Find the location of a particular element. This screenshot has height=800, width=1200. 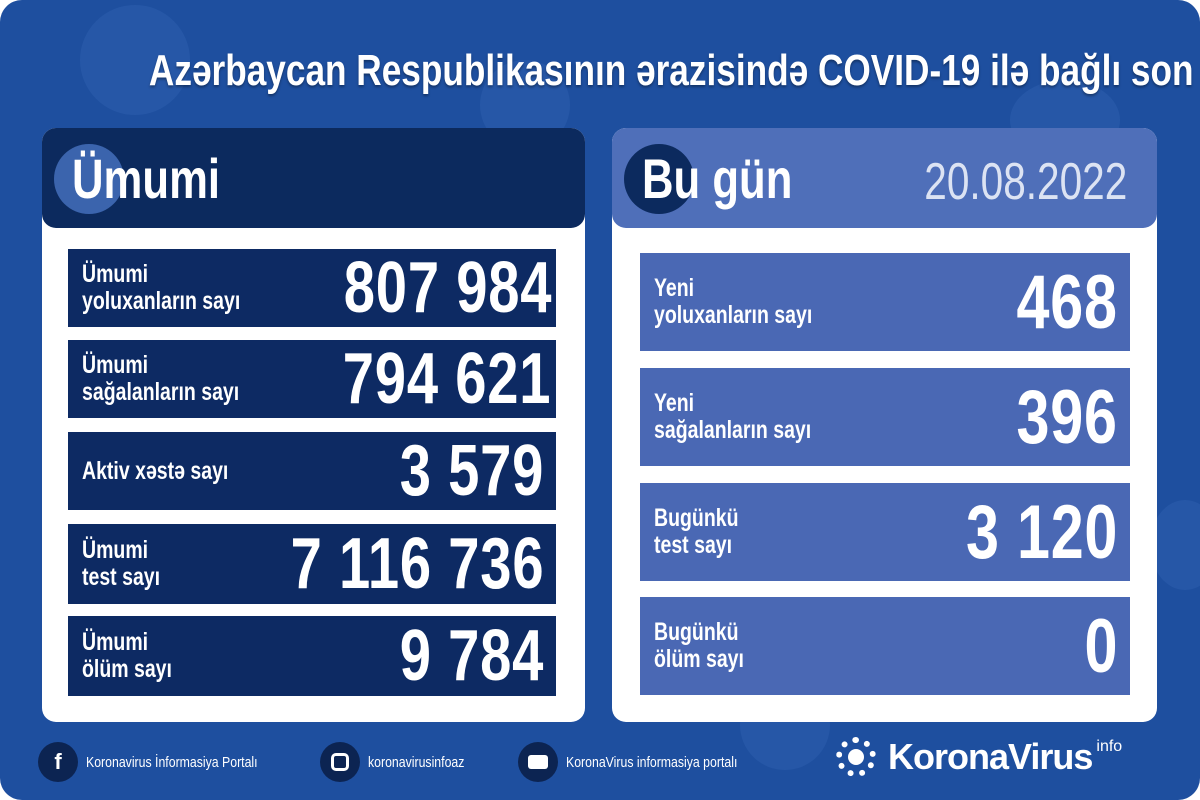

today-heading: Bu gün is located at coordinates (717, 178).